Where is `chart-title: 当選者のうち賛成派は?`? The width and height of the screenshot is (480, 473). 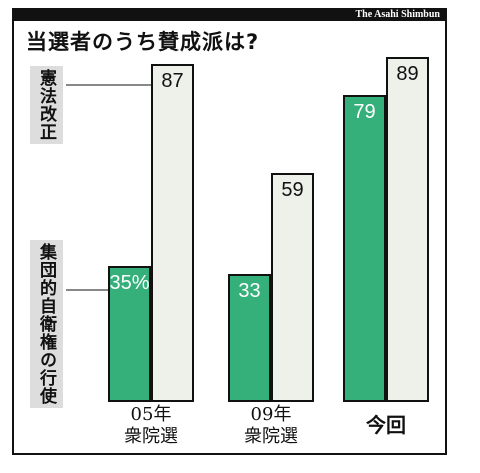 chart-title: 当選者のうち賛成派は? is located at coordinates (143, 42).